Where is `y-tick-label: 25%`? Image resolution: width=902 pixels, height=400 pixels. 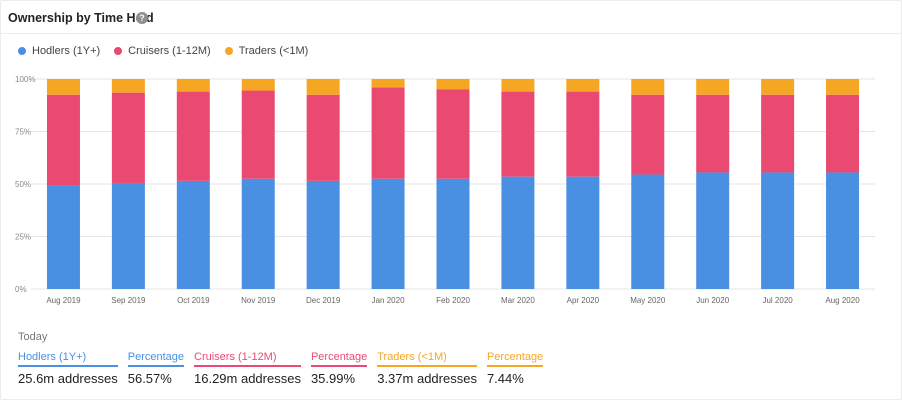
y-tick-label: 25% is located at coordinates (23, 237).